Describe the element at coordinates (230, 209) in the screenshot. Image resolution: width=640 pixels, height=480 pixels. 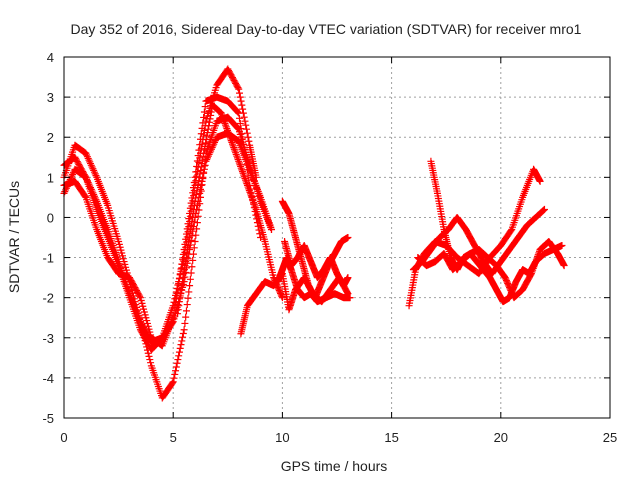
I see `series-track-m` at that location.